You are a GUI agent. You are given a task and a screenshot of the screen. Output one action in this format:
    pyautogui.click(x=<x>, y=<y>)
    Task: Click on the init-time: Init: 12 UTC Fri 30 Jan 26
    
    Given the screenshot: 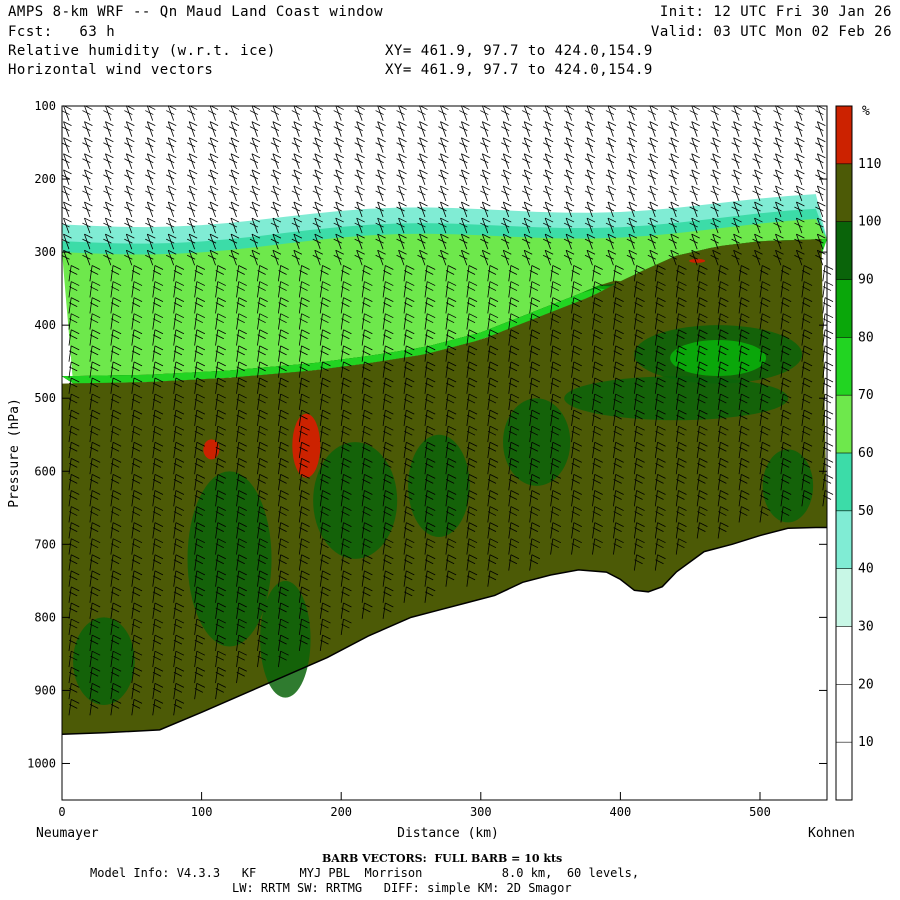 What is the action you would take?
    pyautogui.click(x=775, y=12)
    